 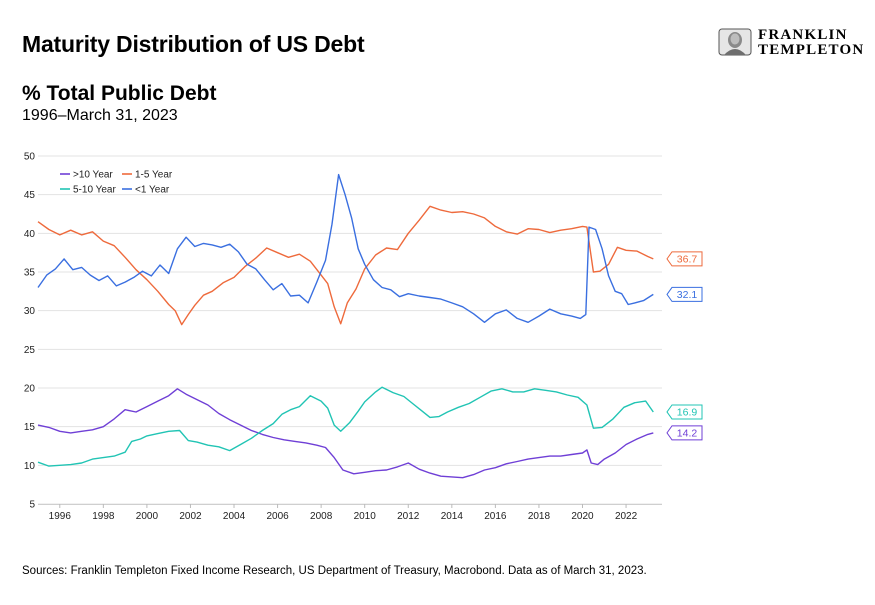 I want to click on x-tick-label: 2010, so click(x=365, y=516).